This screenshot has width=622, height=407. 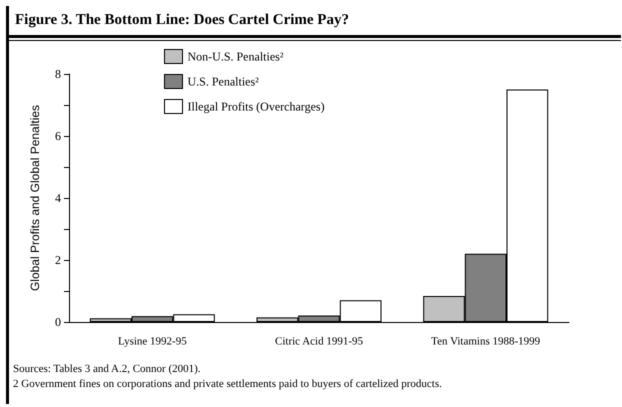 I want to click on text: 2 Government fines on corporations and private settlements paid to buyers of cartelized products., so click(x=227, y=384).